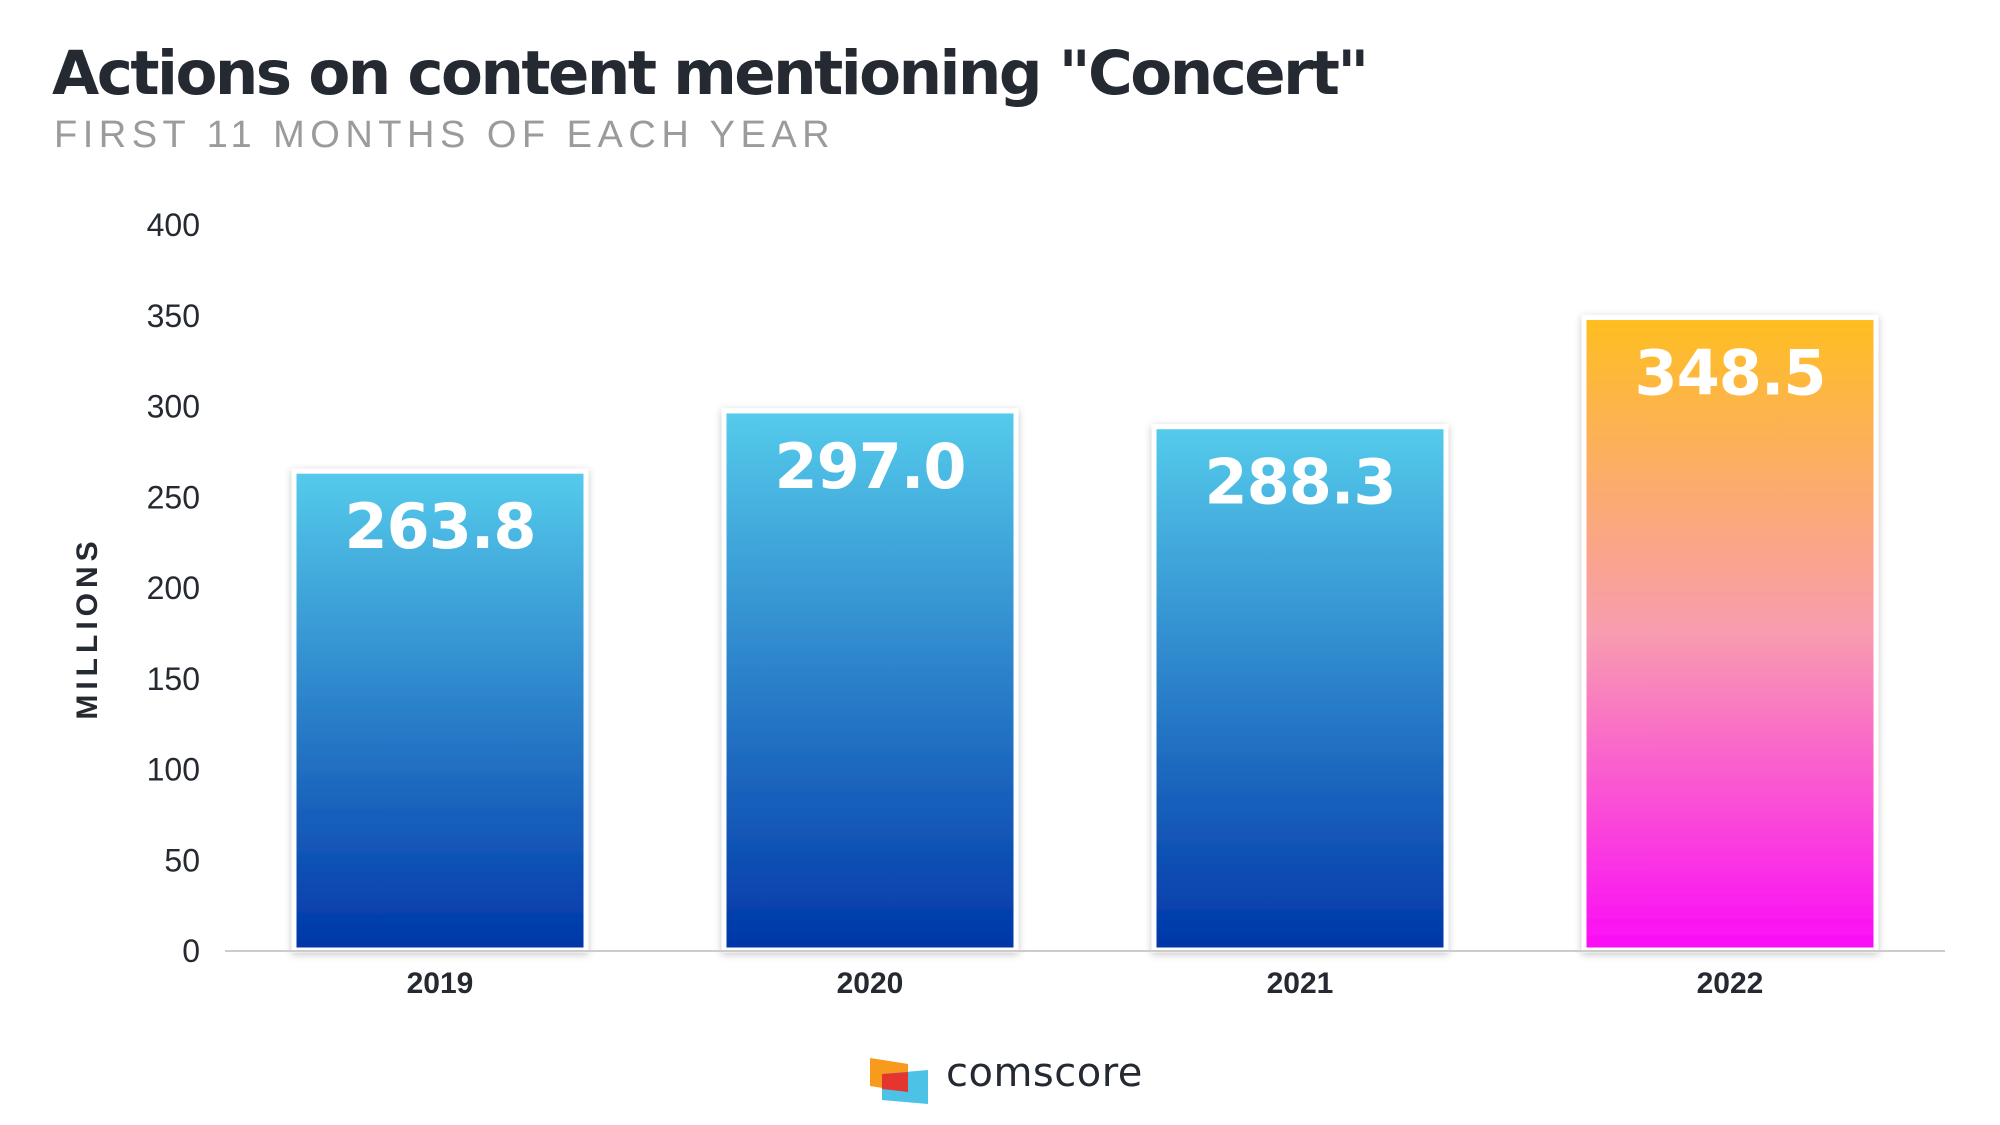 This screenshot has width=2000, height=1125. What do you see at coordinates (1300, 688) in the screenshot?
I see `bar-2021` at bounding box center [1300, 688].